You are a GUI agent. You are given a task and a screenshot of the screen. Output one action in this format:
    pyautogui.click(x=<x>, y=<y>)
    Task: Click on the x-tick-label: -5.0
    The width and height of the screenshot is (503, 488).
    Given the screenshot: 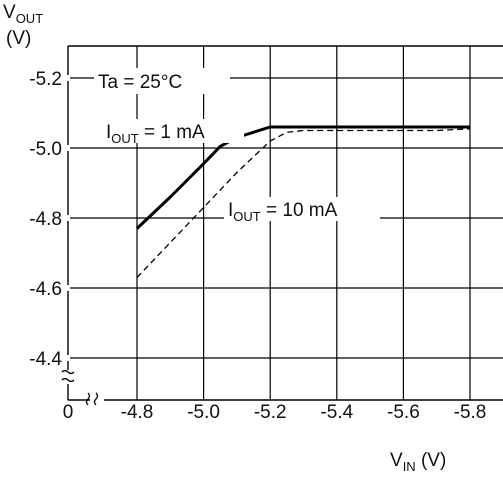 What is the action you would take?
    pyautogui.click(x=203, y=412)
    